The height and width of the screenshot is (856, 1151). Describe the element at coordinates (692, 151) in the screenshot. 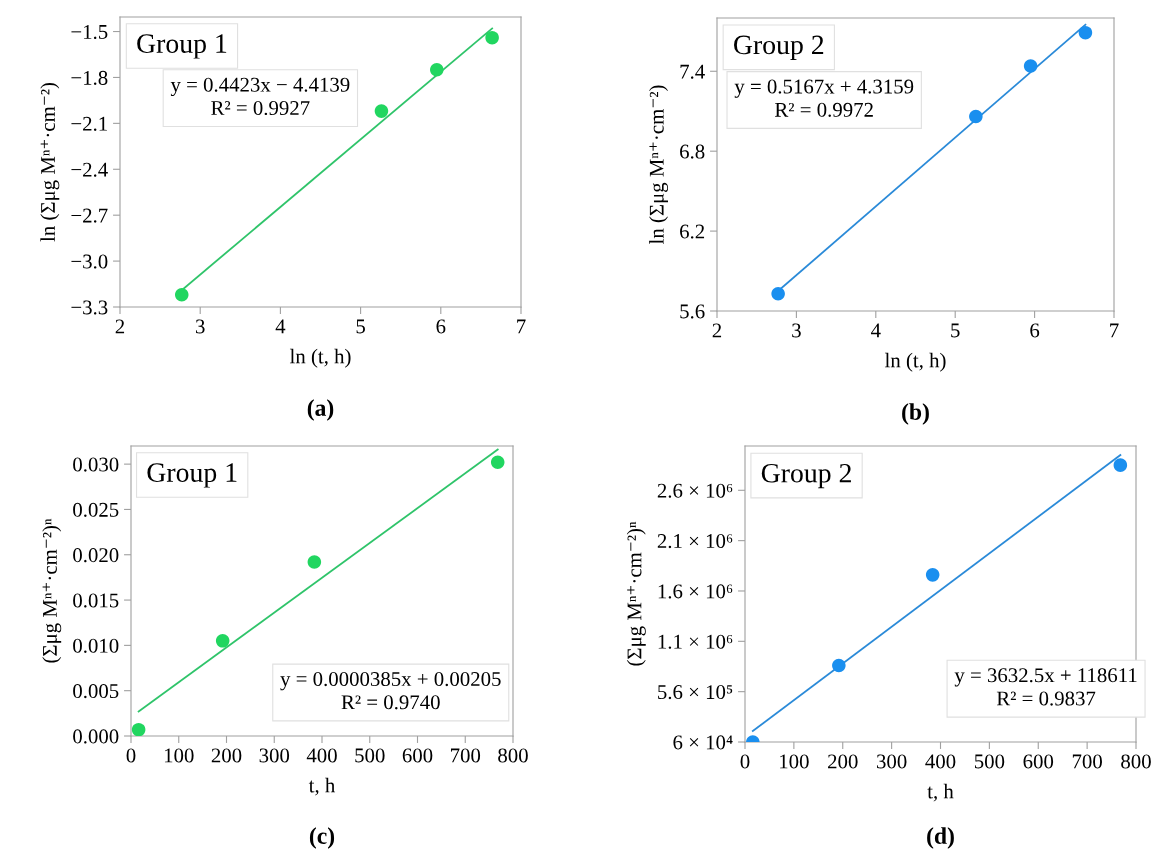

I see `y-tick-label: 6.8` at that location.